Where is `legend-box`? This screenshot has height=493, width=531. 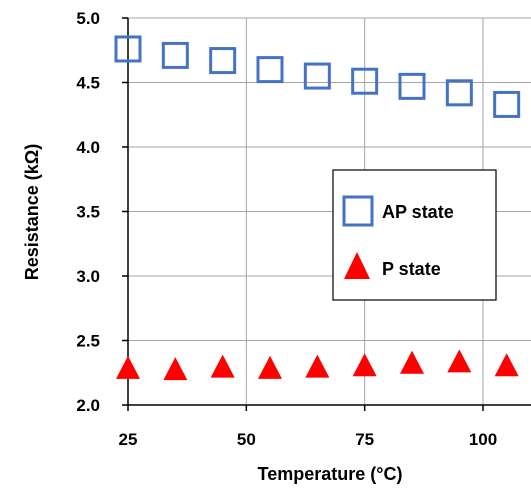
legend-box is located at coordinates (414, 235).